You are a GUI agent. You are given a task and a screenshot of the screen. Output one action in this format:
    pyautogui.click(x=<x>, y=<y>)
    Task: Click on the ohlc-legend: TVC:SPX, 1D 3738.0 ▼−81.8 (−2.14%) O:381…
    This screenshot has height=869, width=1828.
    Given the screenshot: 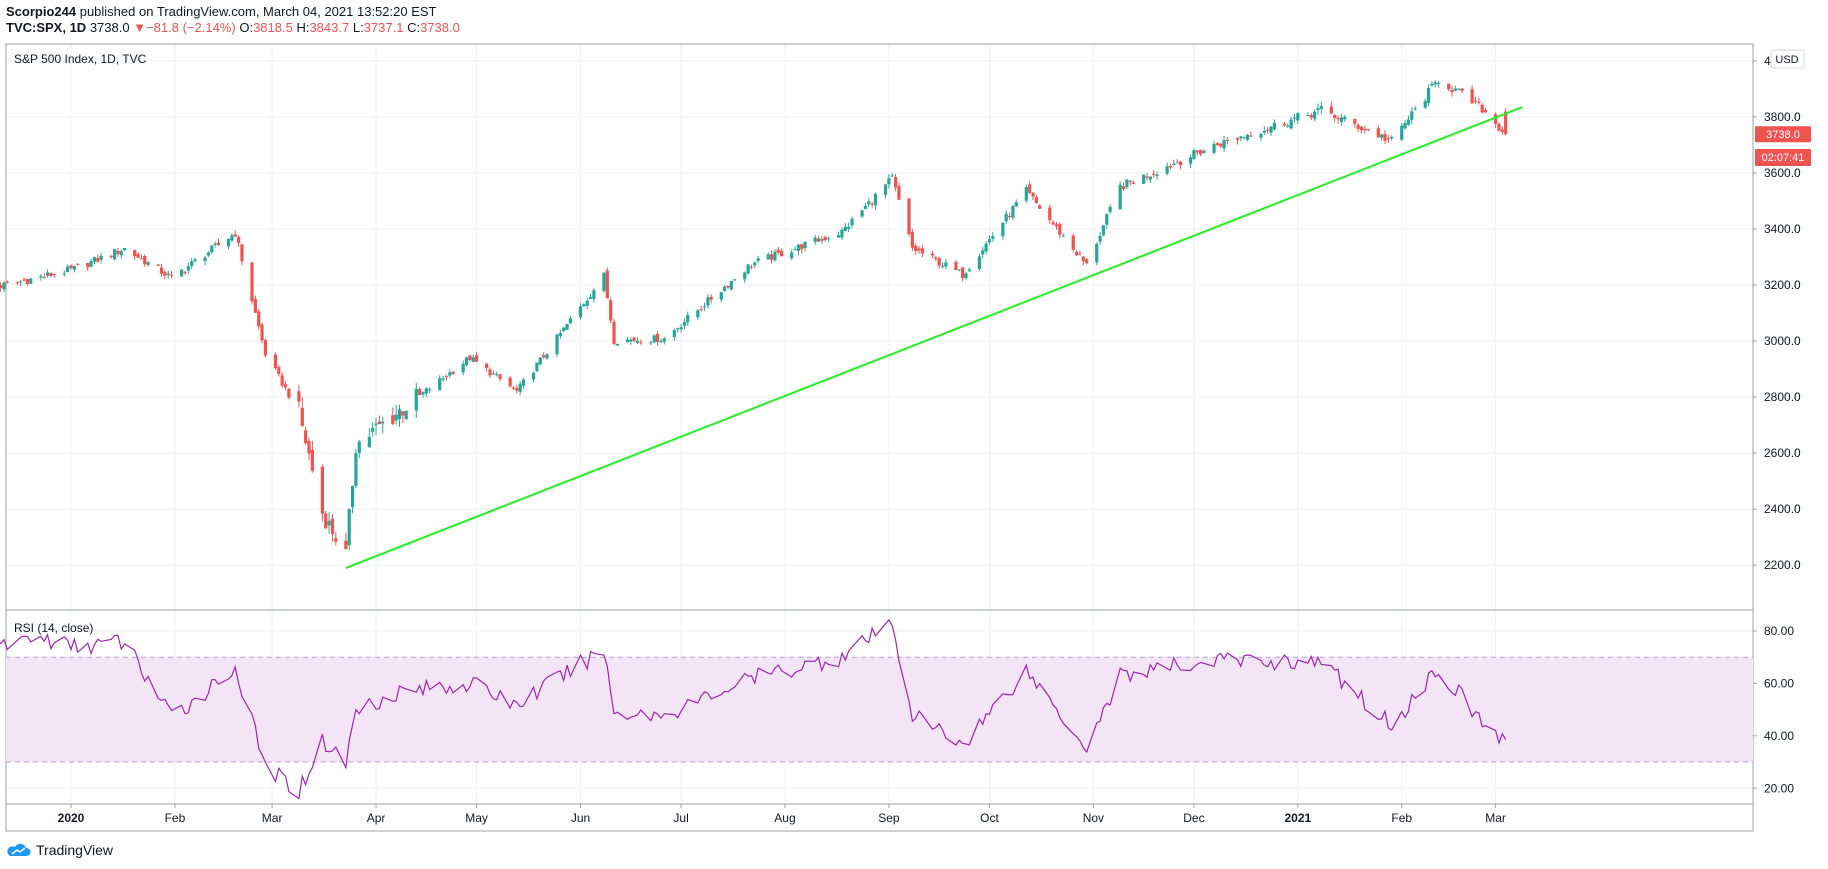 What is the action you would take?
    pyautogui.click(x=233, y=27)
    